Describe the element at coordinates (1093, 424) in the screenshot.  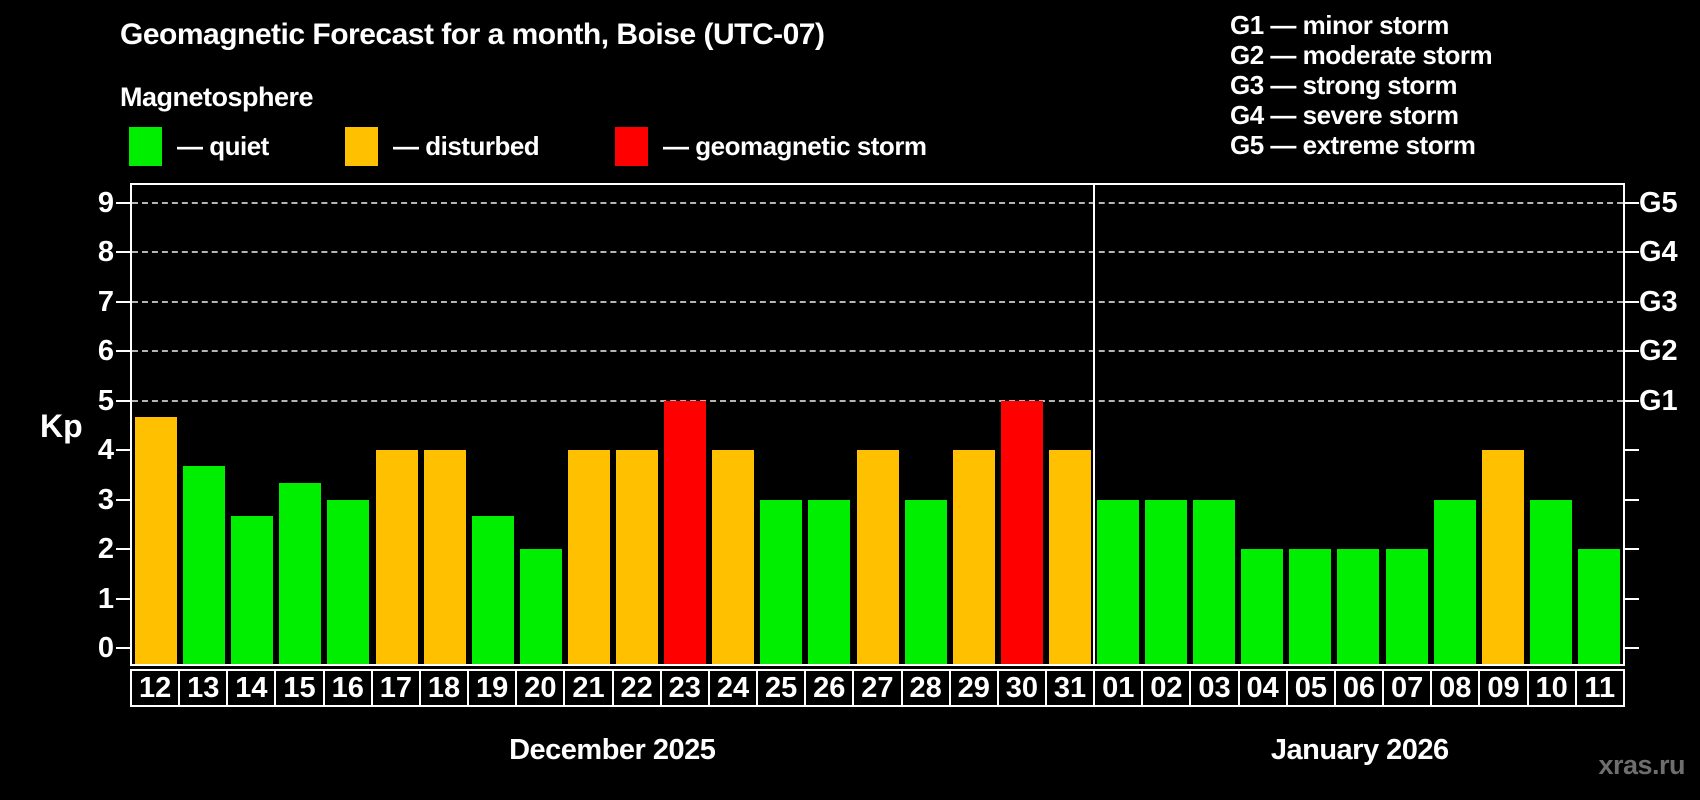
I see `month-separator-line` at that location.